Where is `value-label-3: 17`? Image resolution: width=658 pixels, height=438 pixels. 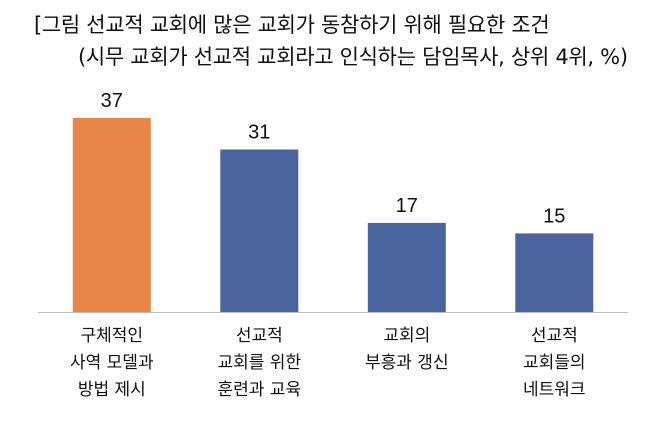 value-label-3: 17 is located at coordinates (407, 206).